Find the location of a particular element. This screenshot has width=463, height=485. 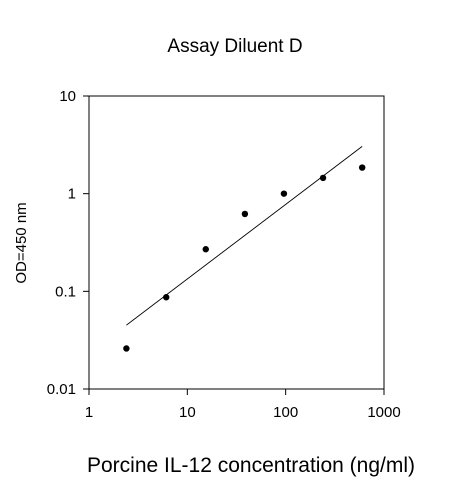

y-tick-label: 1 is located at coordinates (72, 194).